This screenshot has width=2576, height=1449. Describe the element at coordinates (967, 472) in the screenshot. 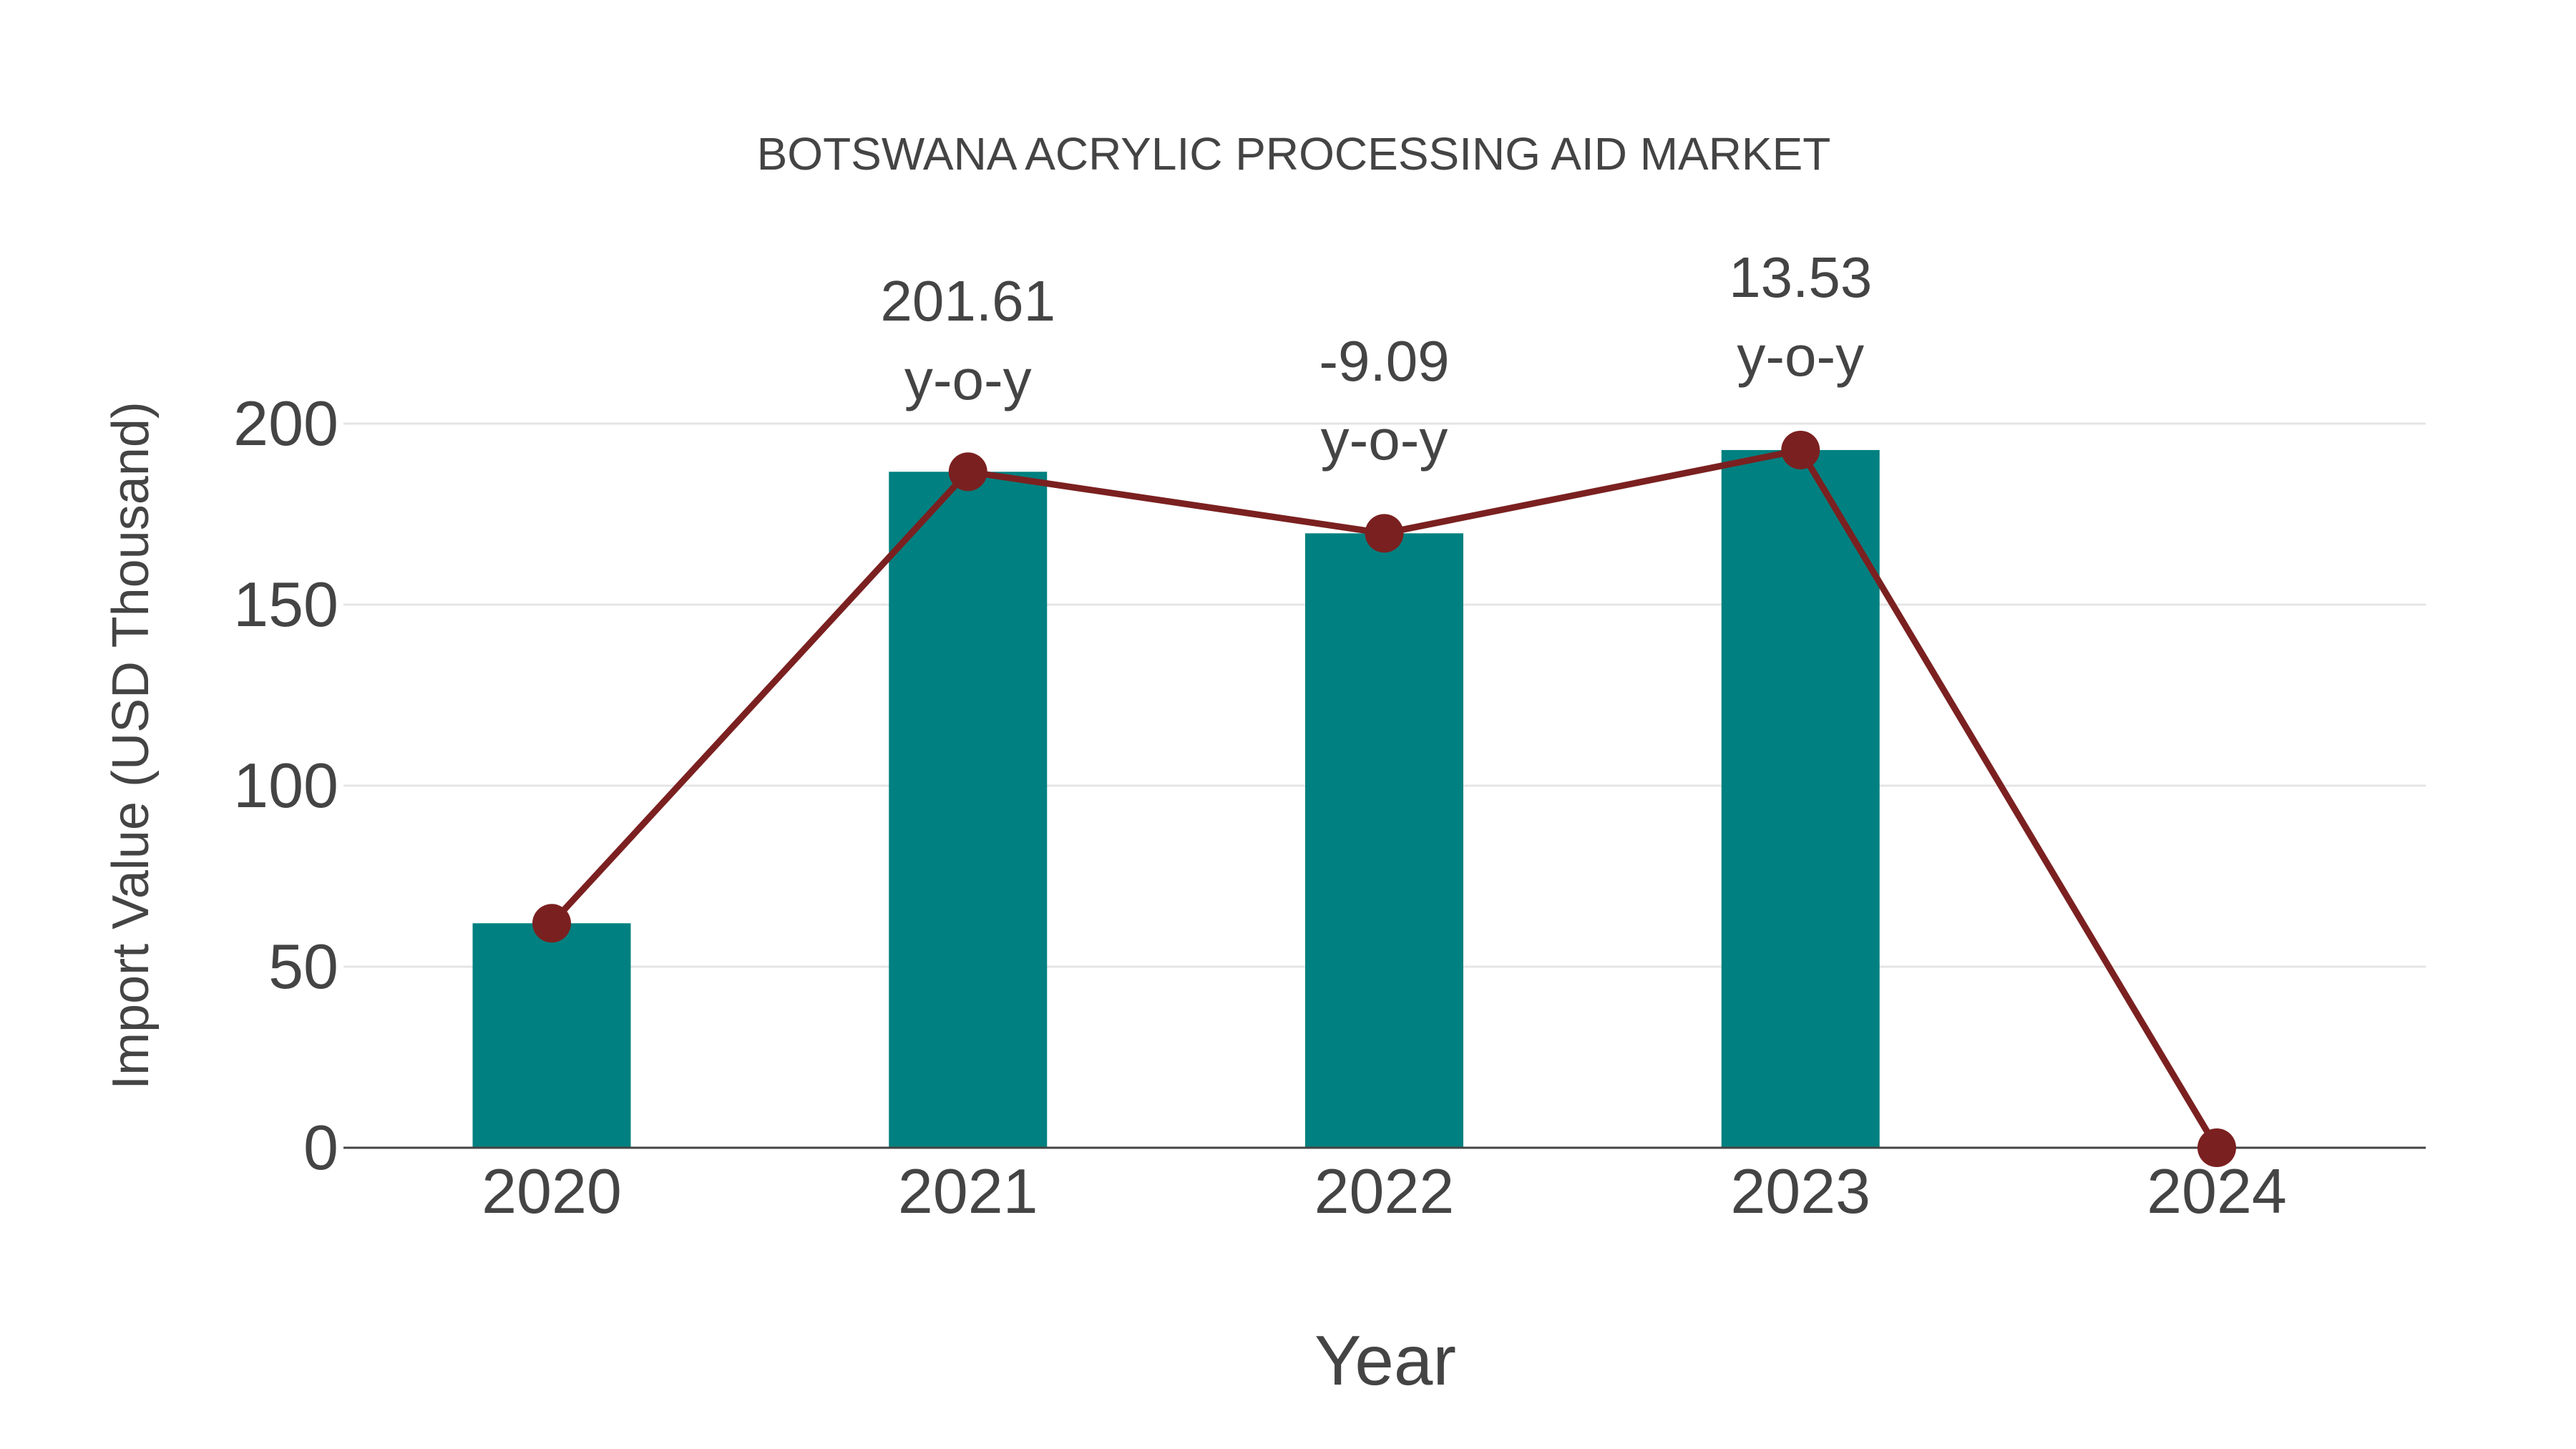

I see `marker-2021` at that location.